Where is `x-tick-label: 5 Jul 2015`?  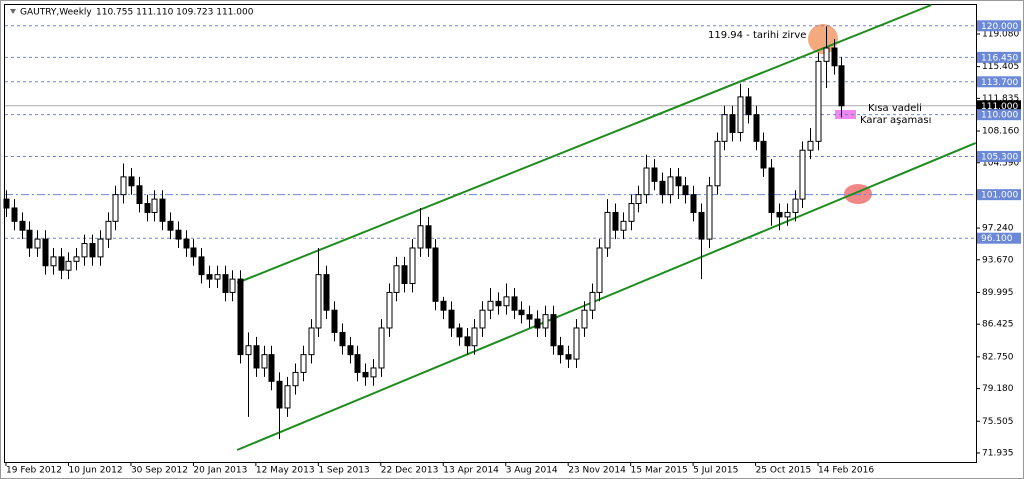 x-tick-label: 5 Jul 2015 is located at coordinates (715, 471).